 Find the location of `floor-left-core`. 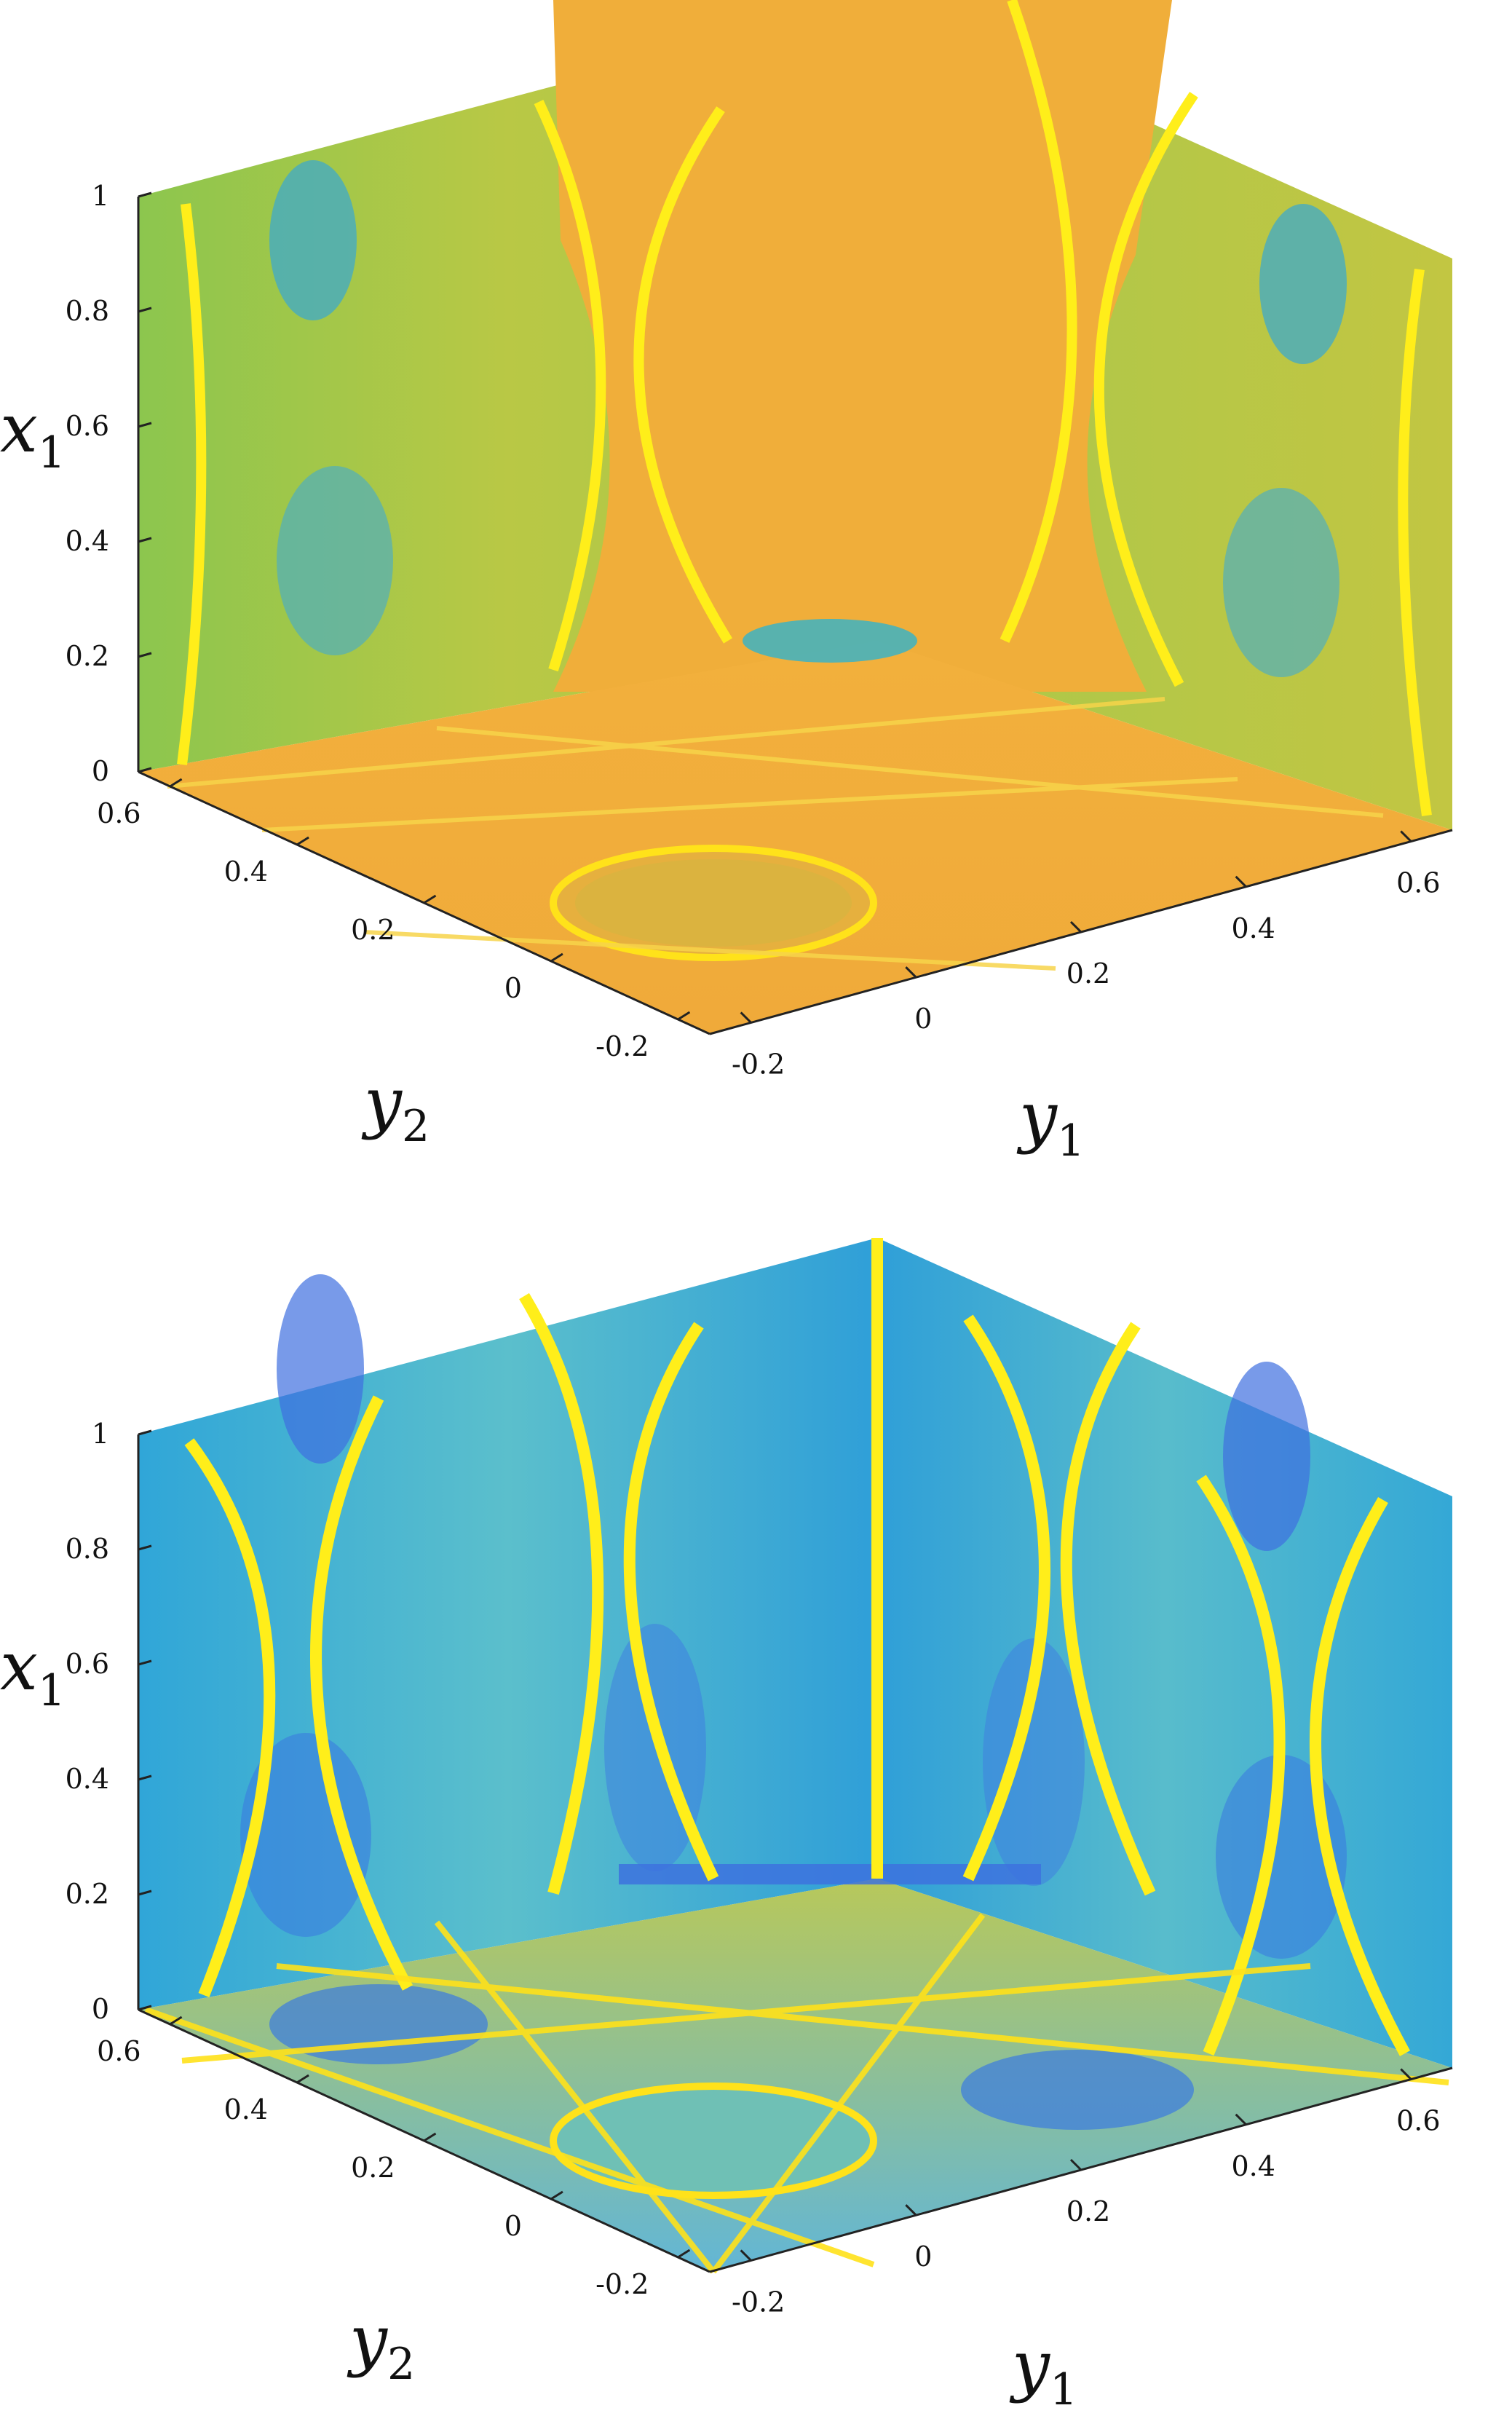

floor-left-core is located at coordinates (378, 2024).